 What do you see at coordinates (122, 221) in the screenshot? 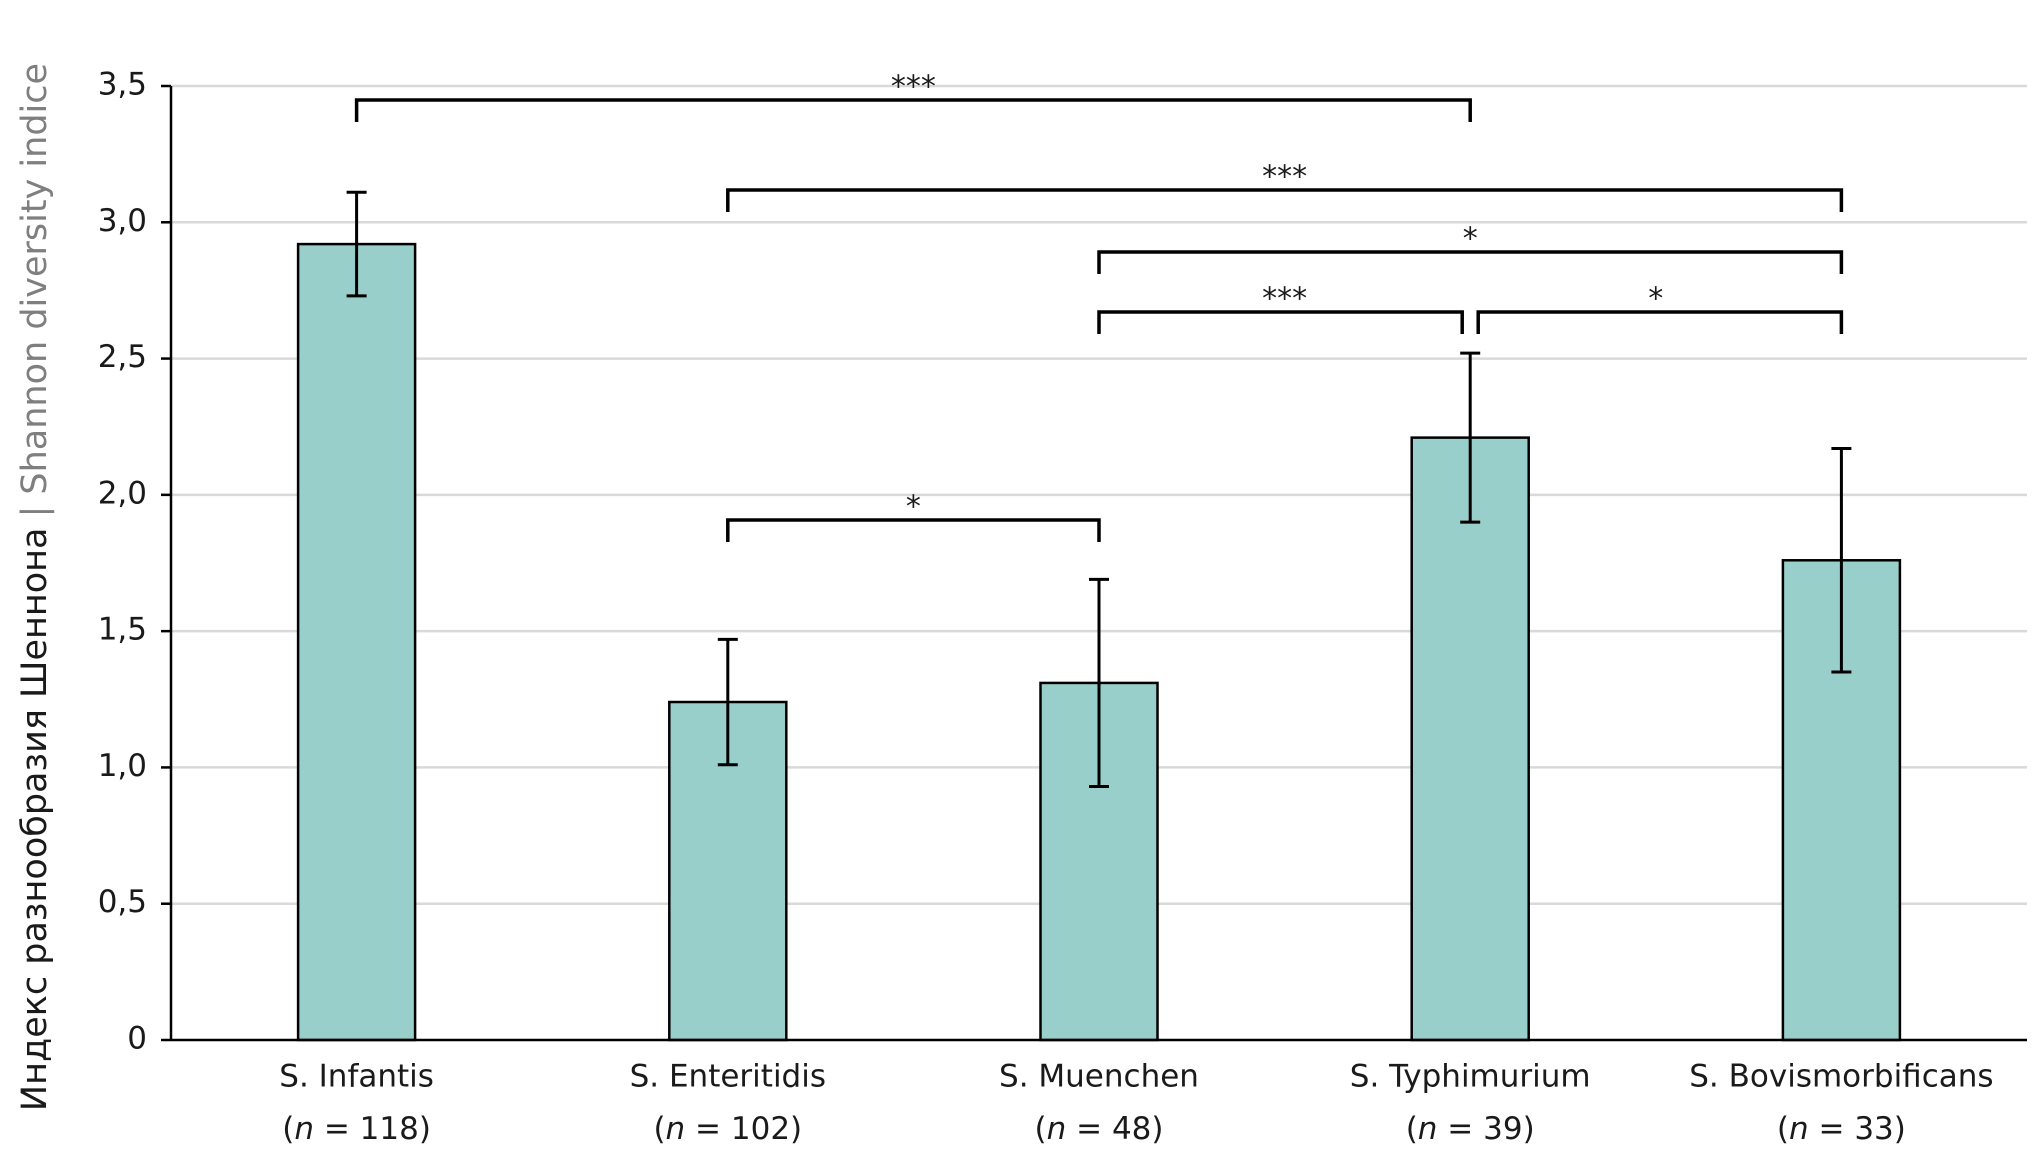
I see `y-tick-label: 3,0` at bounding box center [122, 221].